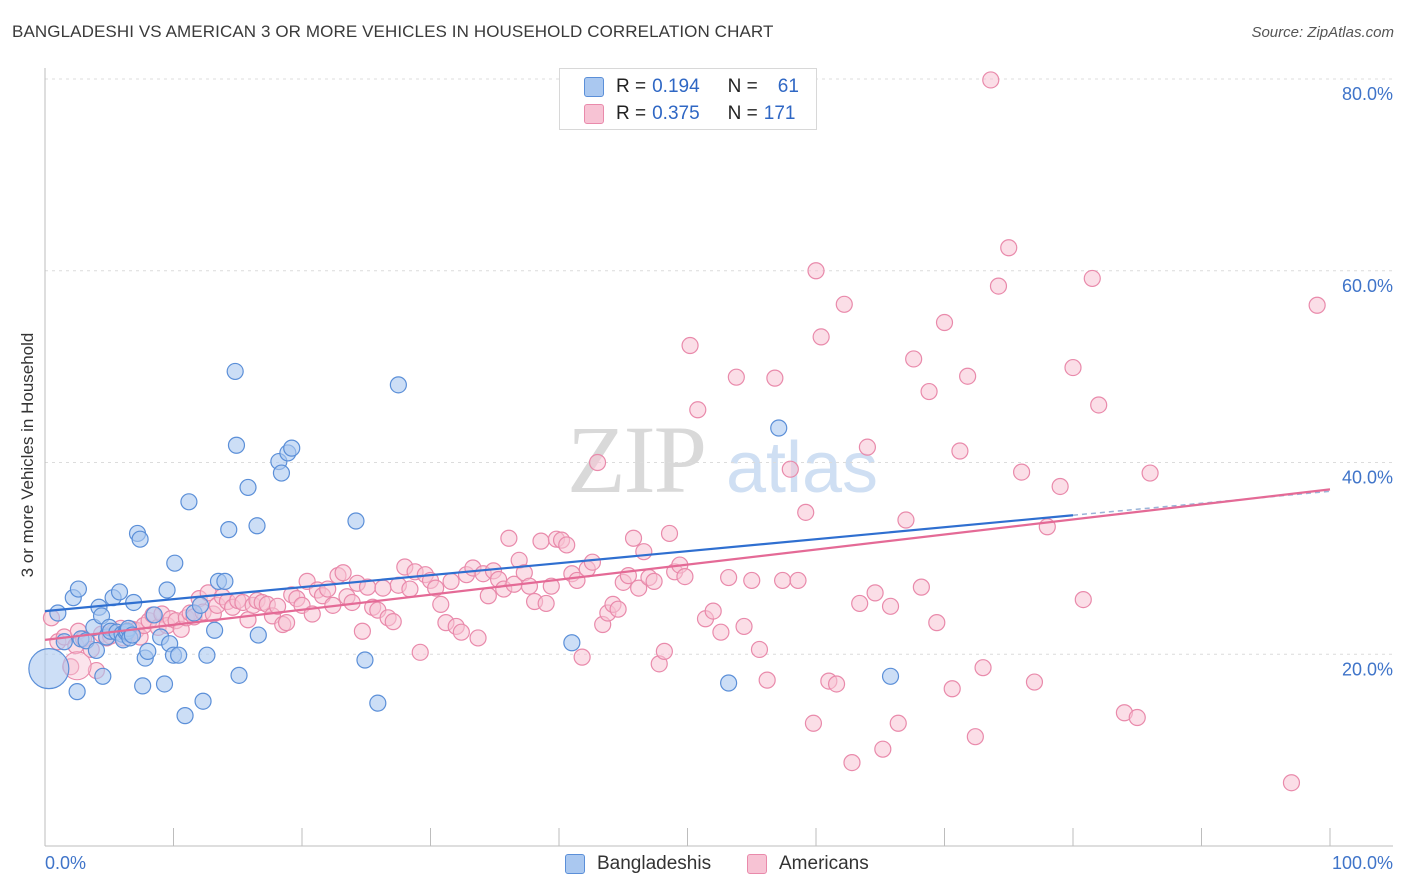 The height and width of the screenshot is (892, 1406). Describe the element at coordinates (824, 863) in the screenshot. I see `americans-legend-label: Americans` at that location.